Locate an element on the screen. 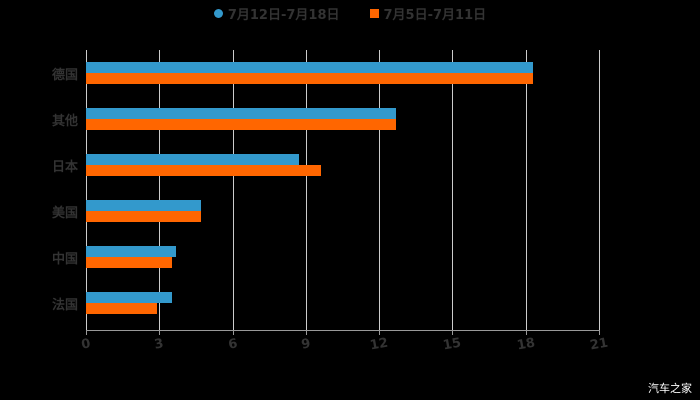 Image resolution: width=700 pixels, height=400 pixels. x-tick-label: 0 is located at coordinates (86, 344).